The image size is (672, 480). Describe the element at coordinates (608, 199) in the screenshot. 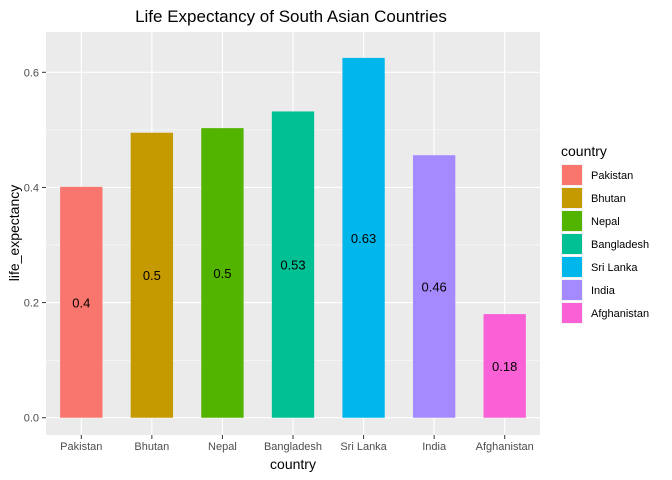

I see `legend-label: Bhutan` at that location.